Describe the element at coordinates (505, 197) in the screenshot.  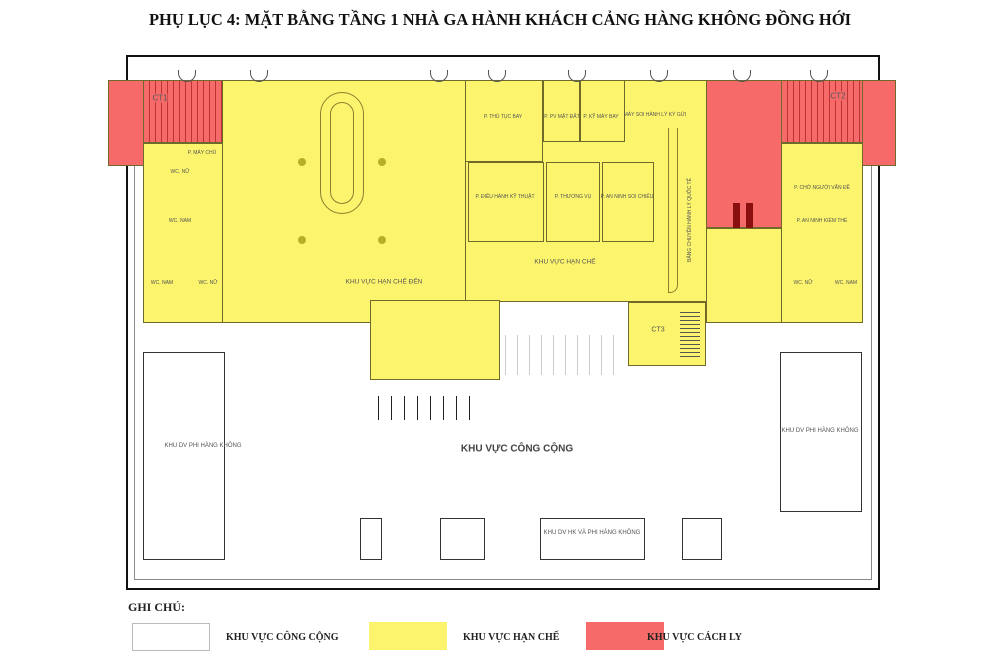
I see `room-tech-ops: P. ĐIỀU HÀNH KỸ THUẬT` at that location.